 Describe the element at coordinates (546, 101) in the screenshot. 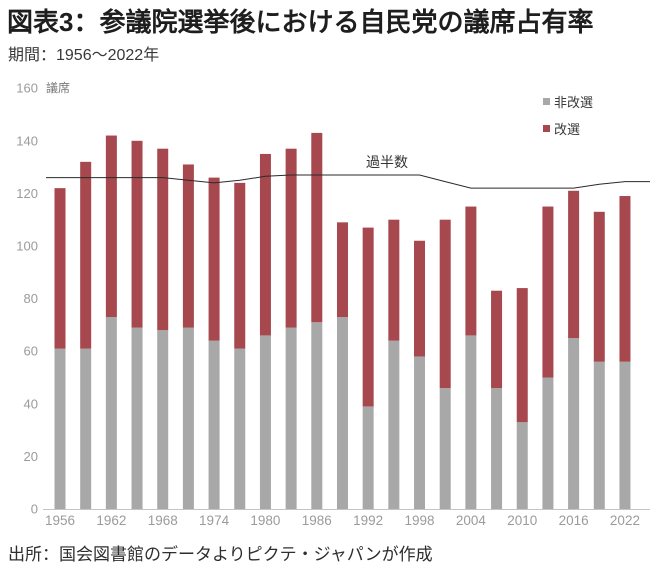

I see `legend-swatch-nonelected` at that location.